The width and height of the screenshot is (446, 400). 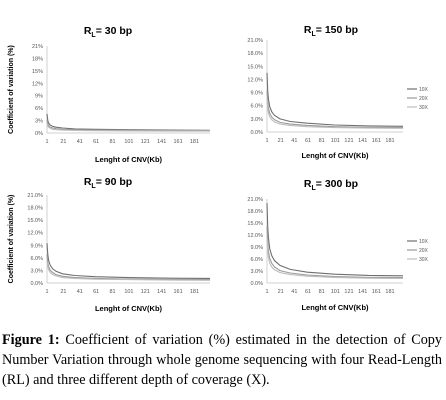 I want to click on chart-title: RL= 150 bp, so click(x=331, y=31).